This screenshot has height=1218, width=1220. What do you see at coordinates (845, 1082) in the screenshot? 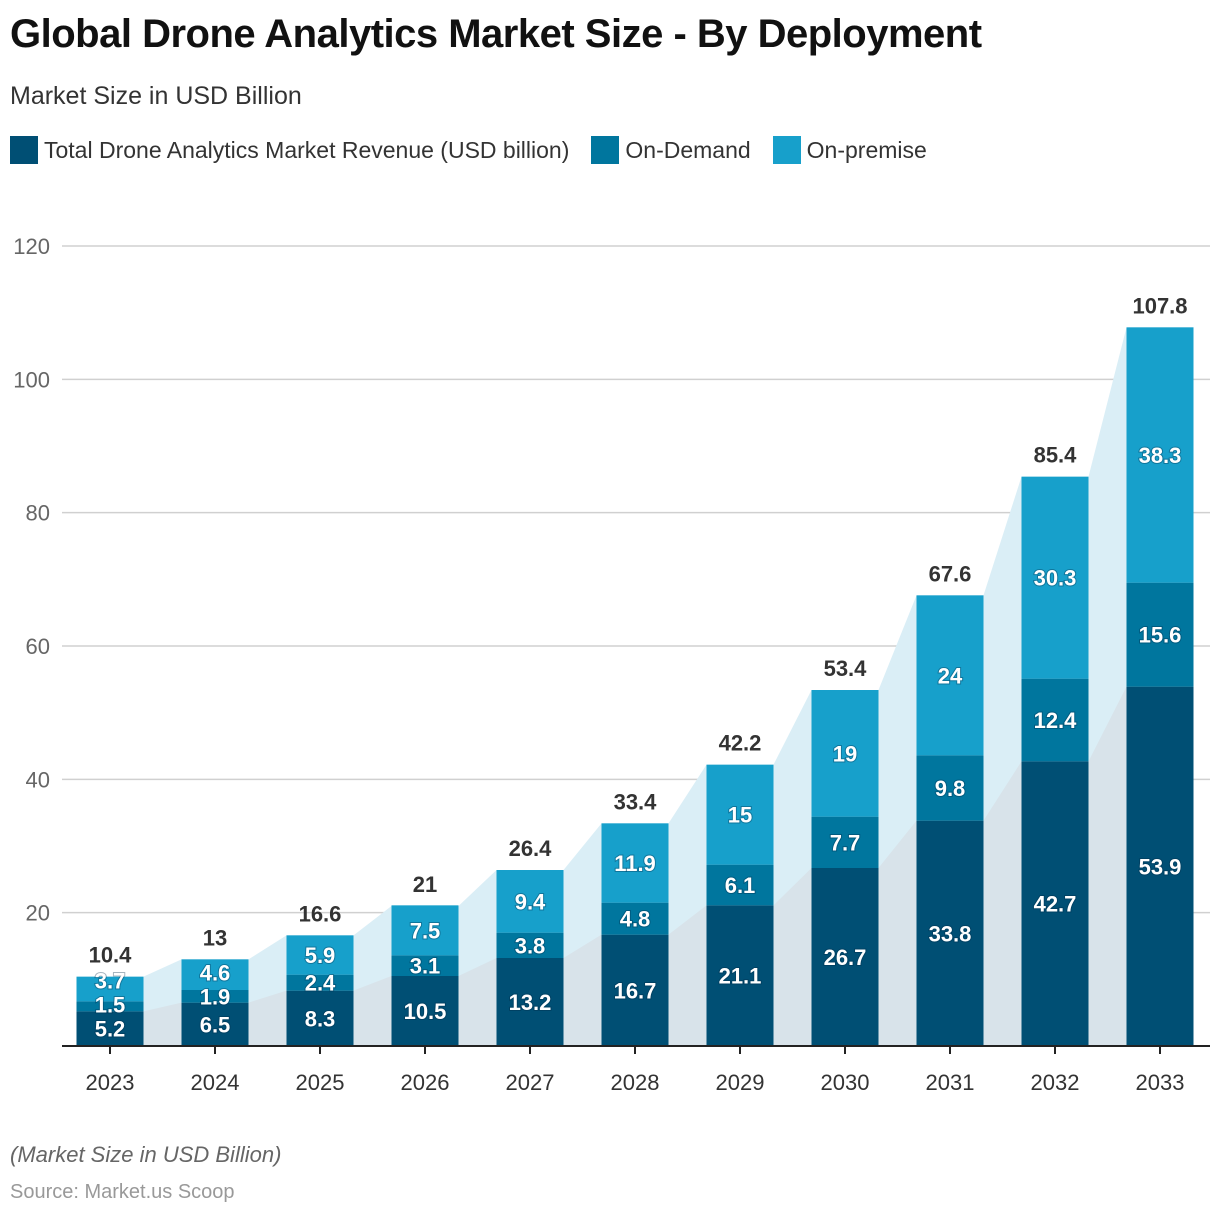
I see `x-tick-label: 2030` at bounding box center [845, 1082].